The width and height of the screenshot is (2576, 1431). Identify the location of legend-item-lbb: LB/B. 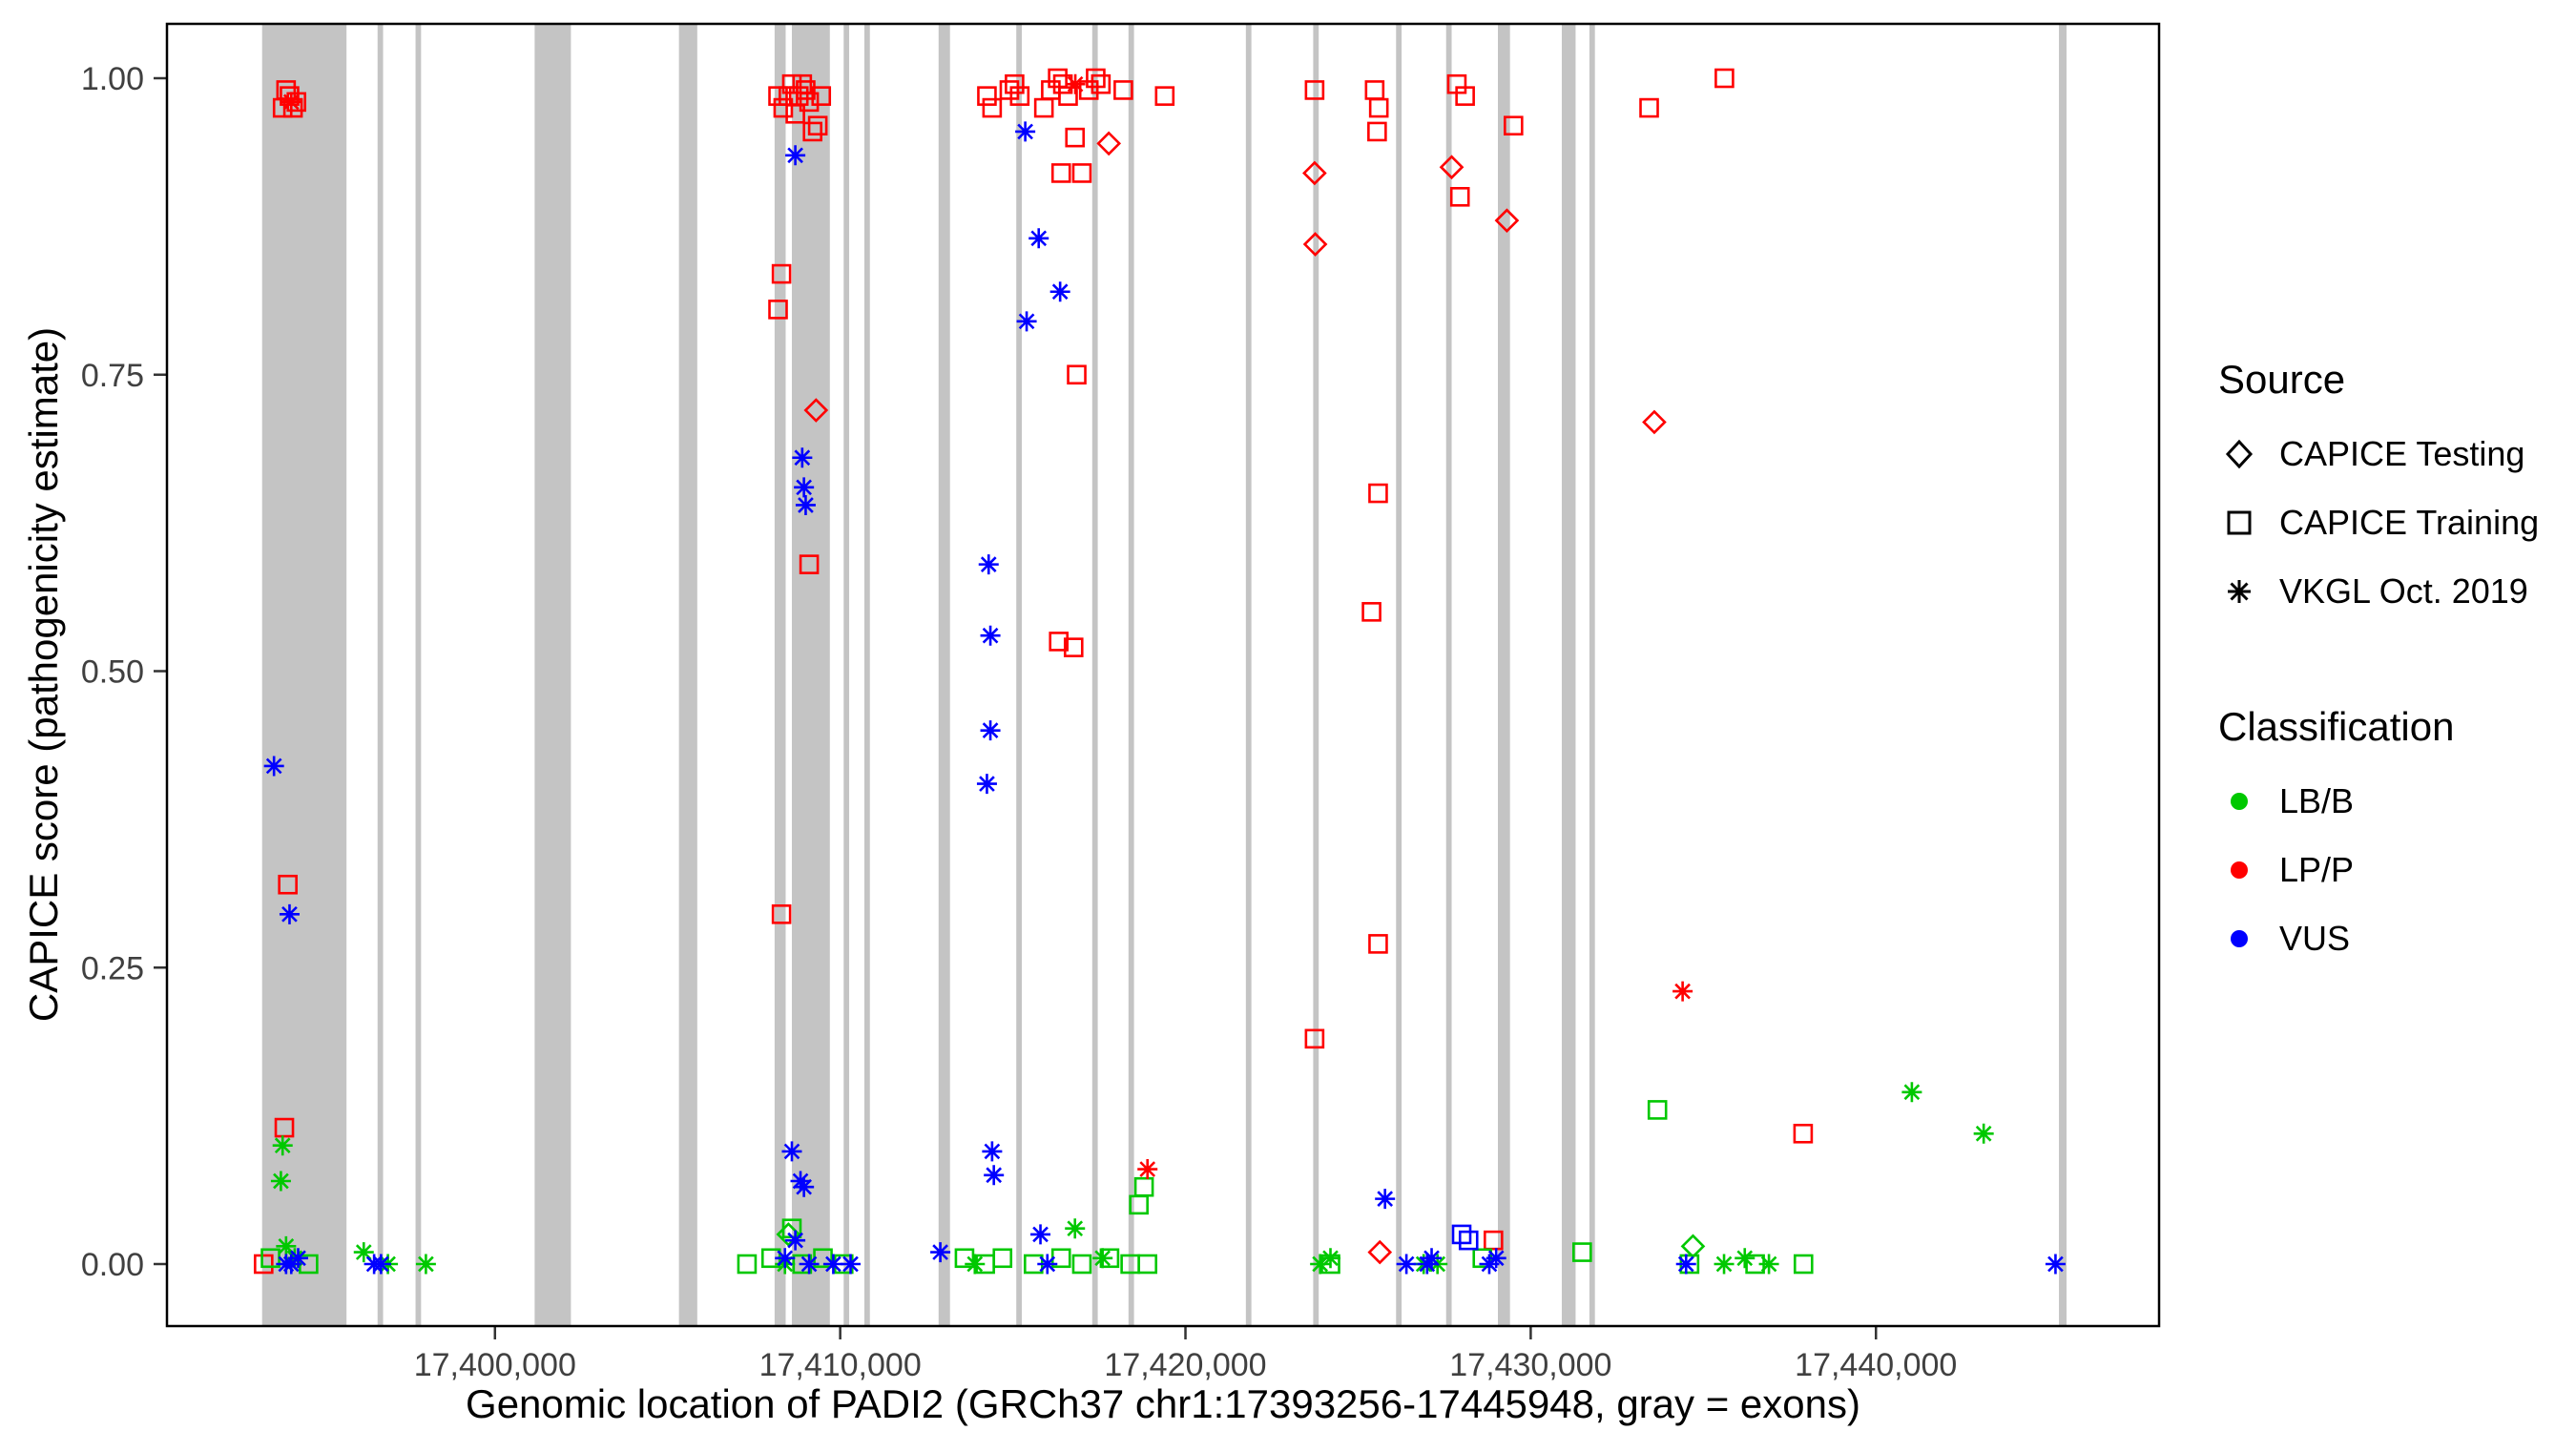
(2378, 801).